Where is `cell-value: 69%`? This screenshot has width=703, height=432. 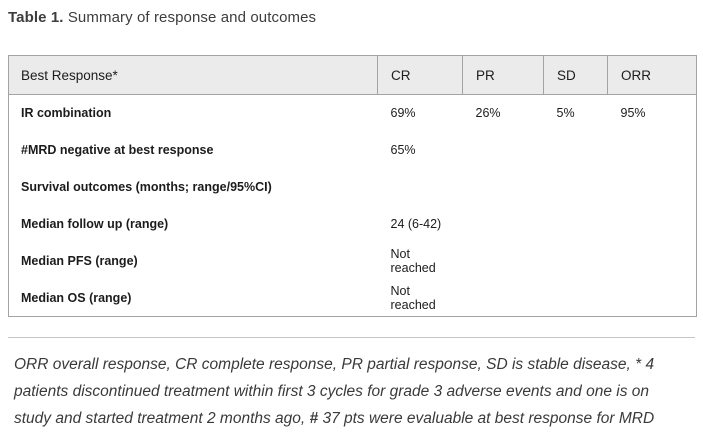 cell-value: 69% is located at coordinates (403, 113).